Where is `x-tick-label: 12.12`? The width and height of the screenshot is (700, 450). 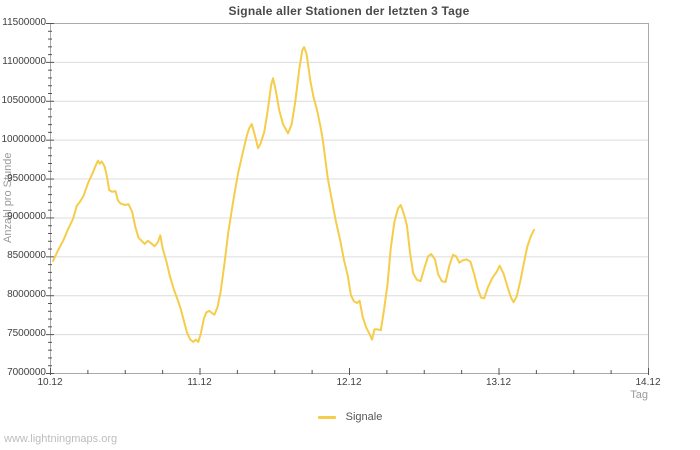 x-tick-label: 12.12 is located at coordinates (349, 382).